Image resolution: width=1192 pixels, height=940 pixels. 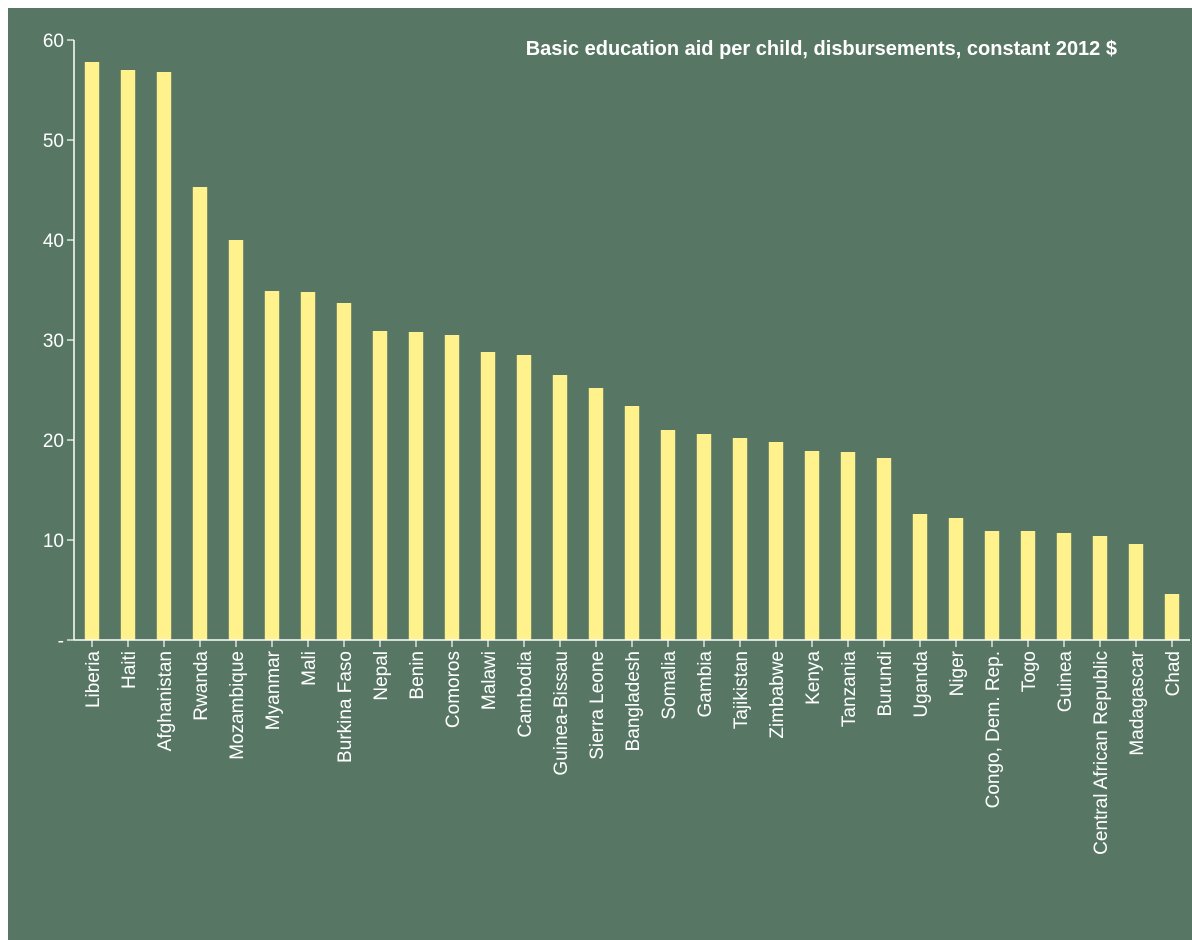 I want to click on y-tick-label: 50, so click(x=53, y=141).